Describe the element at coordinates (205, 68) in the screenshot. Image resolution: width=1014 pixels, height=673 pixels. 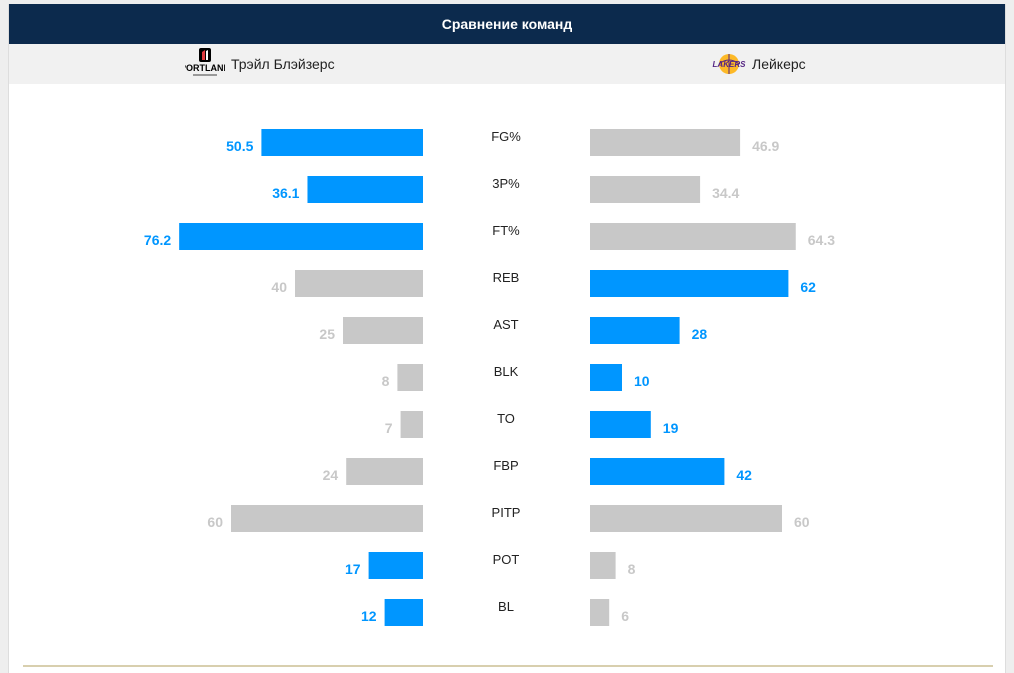
I see `trail-blazers-logo-text: PORTLAND` at that location.